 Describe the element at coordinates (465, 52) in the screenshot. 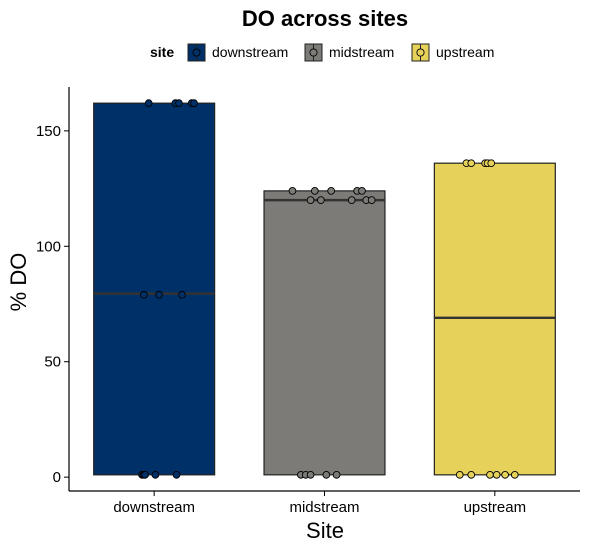

I see `legend-label-upstream: upstream` at that location.